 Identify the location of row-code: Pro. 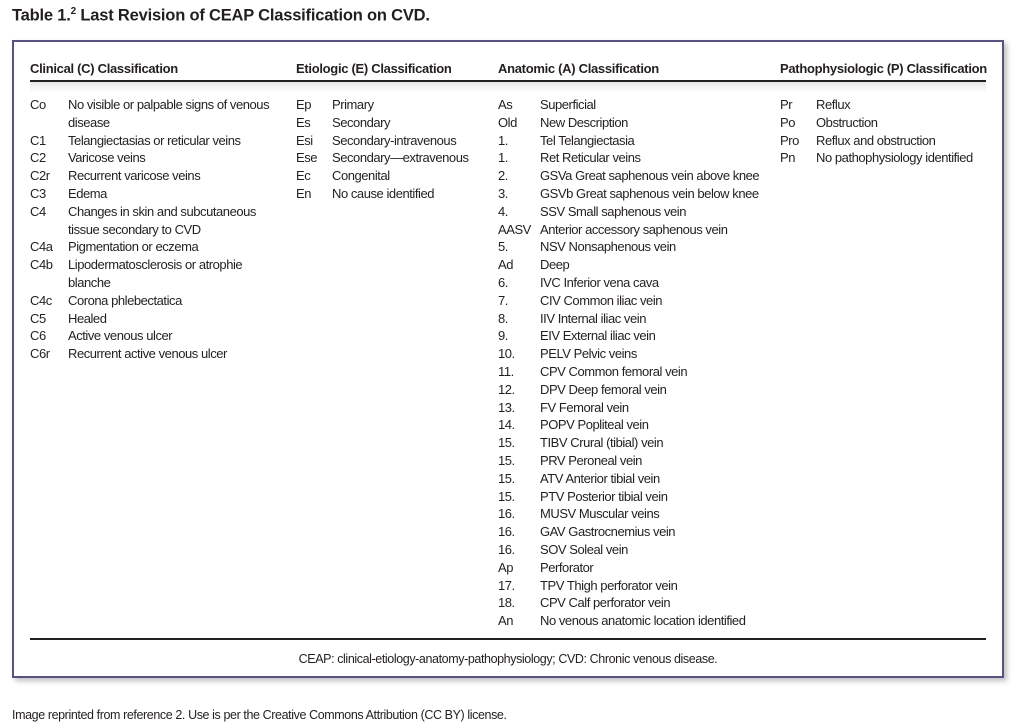
(789, 140).